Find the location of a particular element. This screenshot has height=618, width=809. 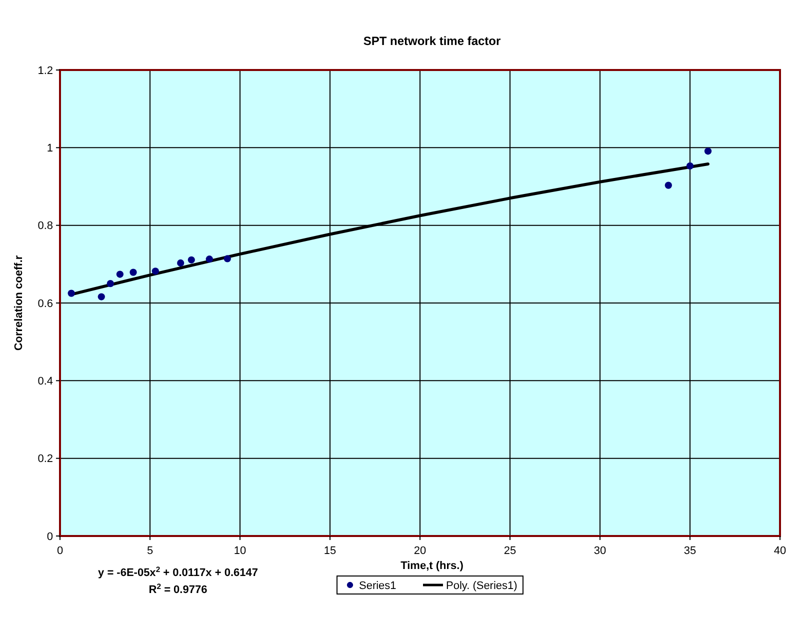

y-tick-label: 0.6 is located at coordinates (45, 304).